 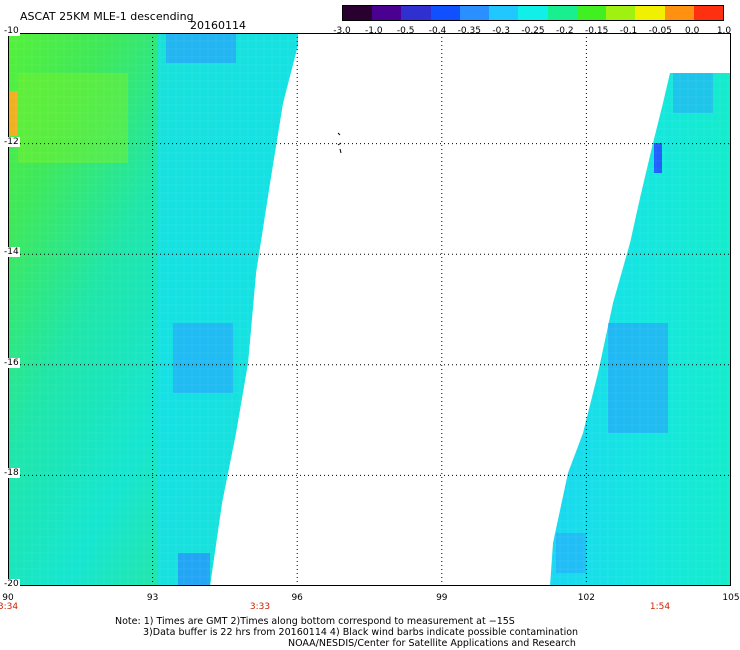 What do you see at coordinates (628, 31) in the screenshot?
I see `color-scale-label: -0.1` at bounding box center [628, 31].